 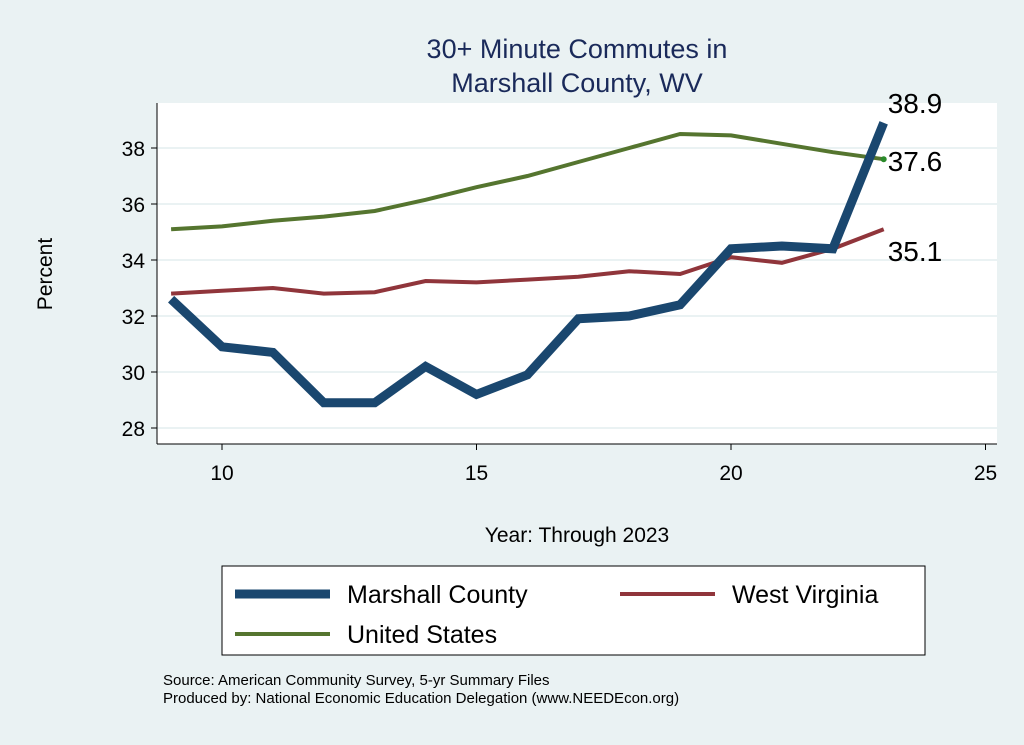 I want to click on end-label: 37.6, so click(x=915, y=161).